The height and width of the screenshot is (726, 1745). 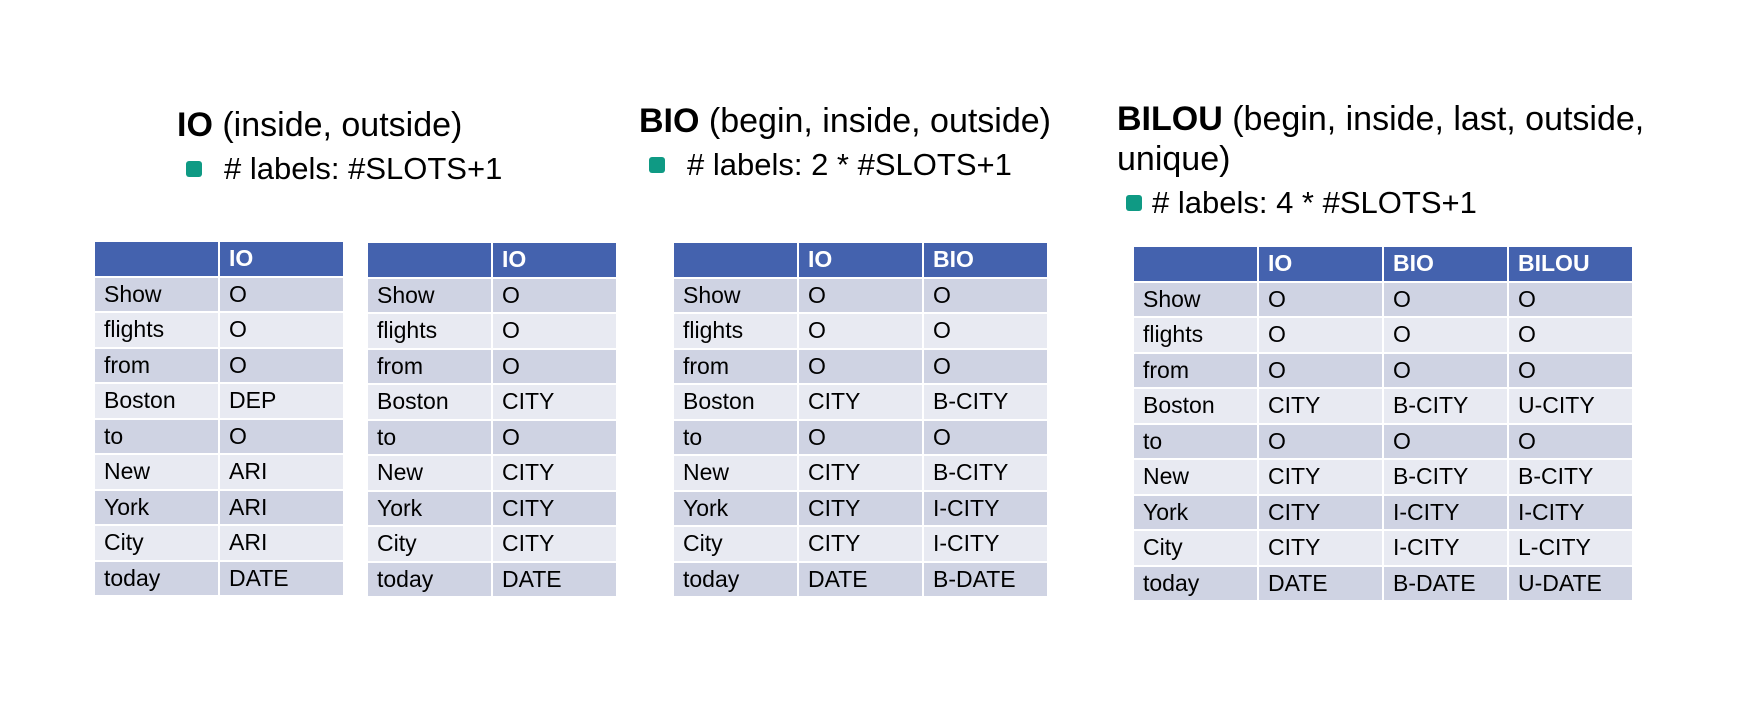 I want to click on table-row: flights O O O, so click(x=1383, y=335).